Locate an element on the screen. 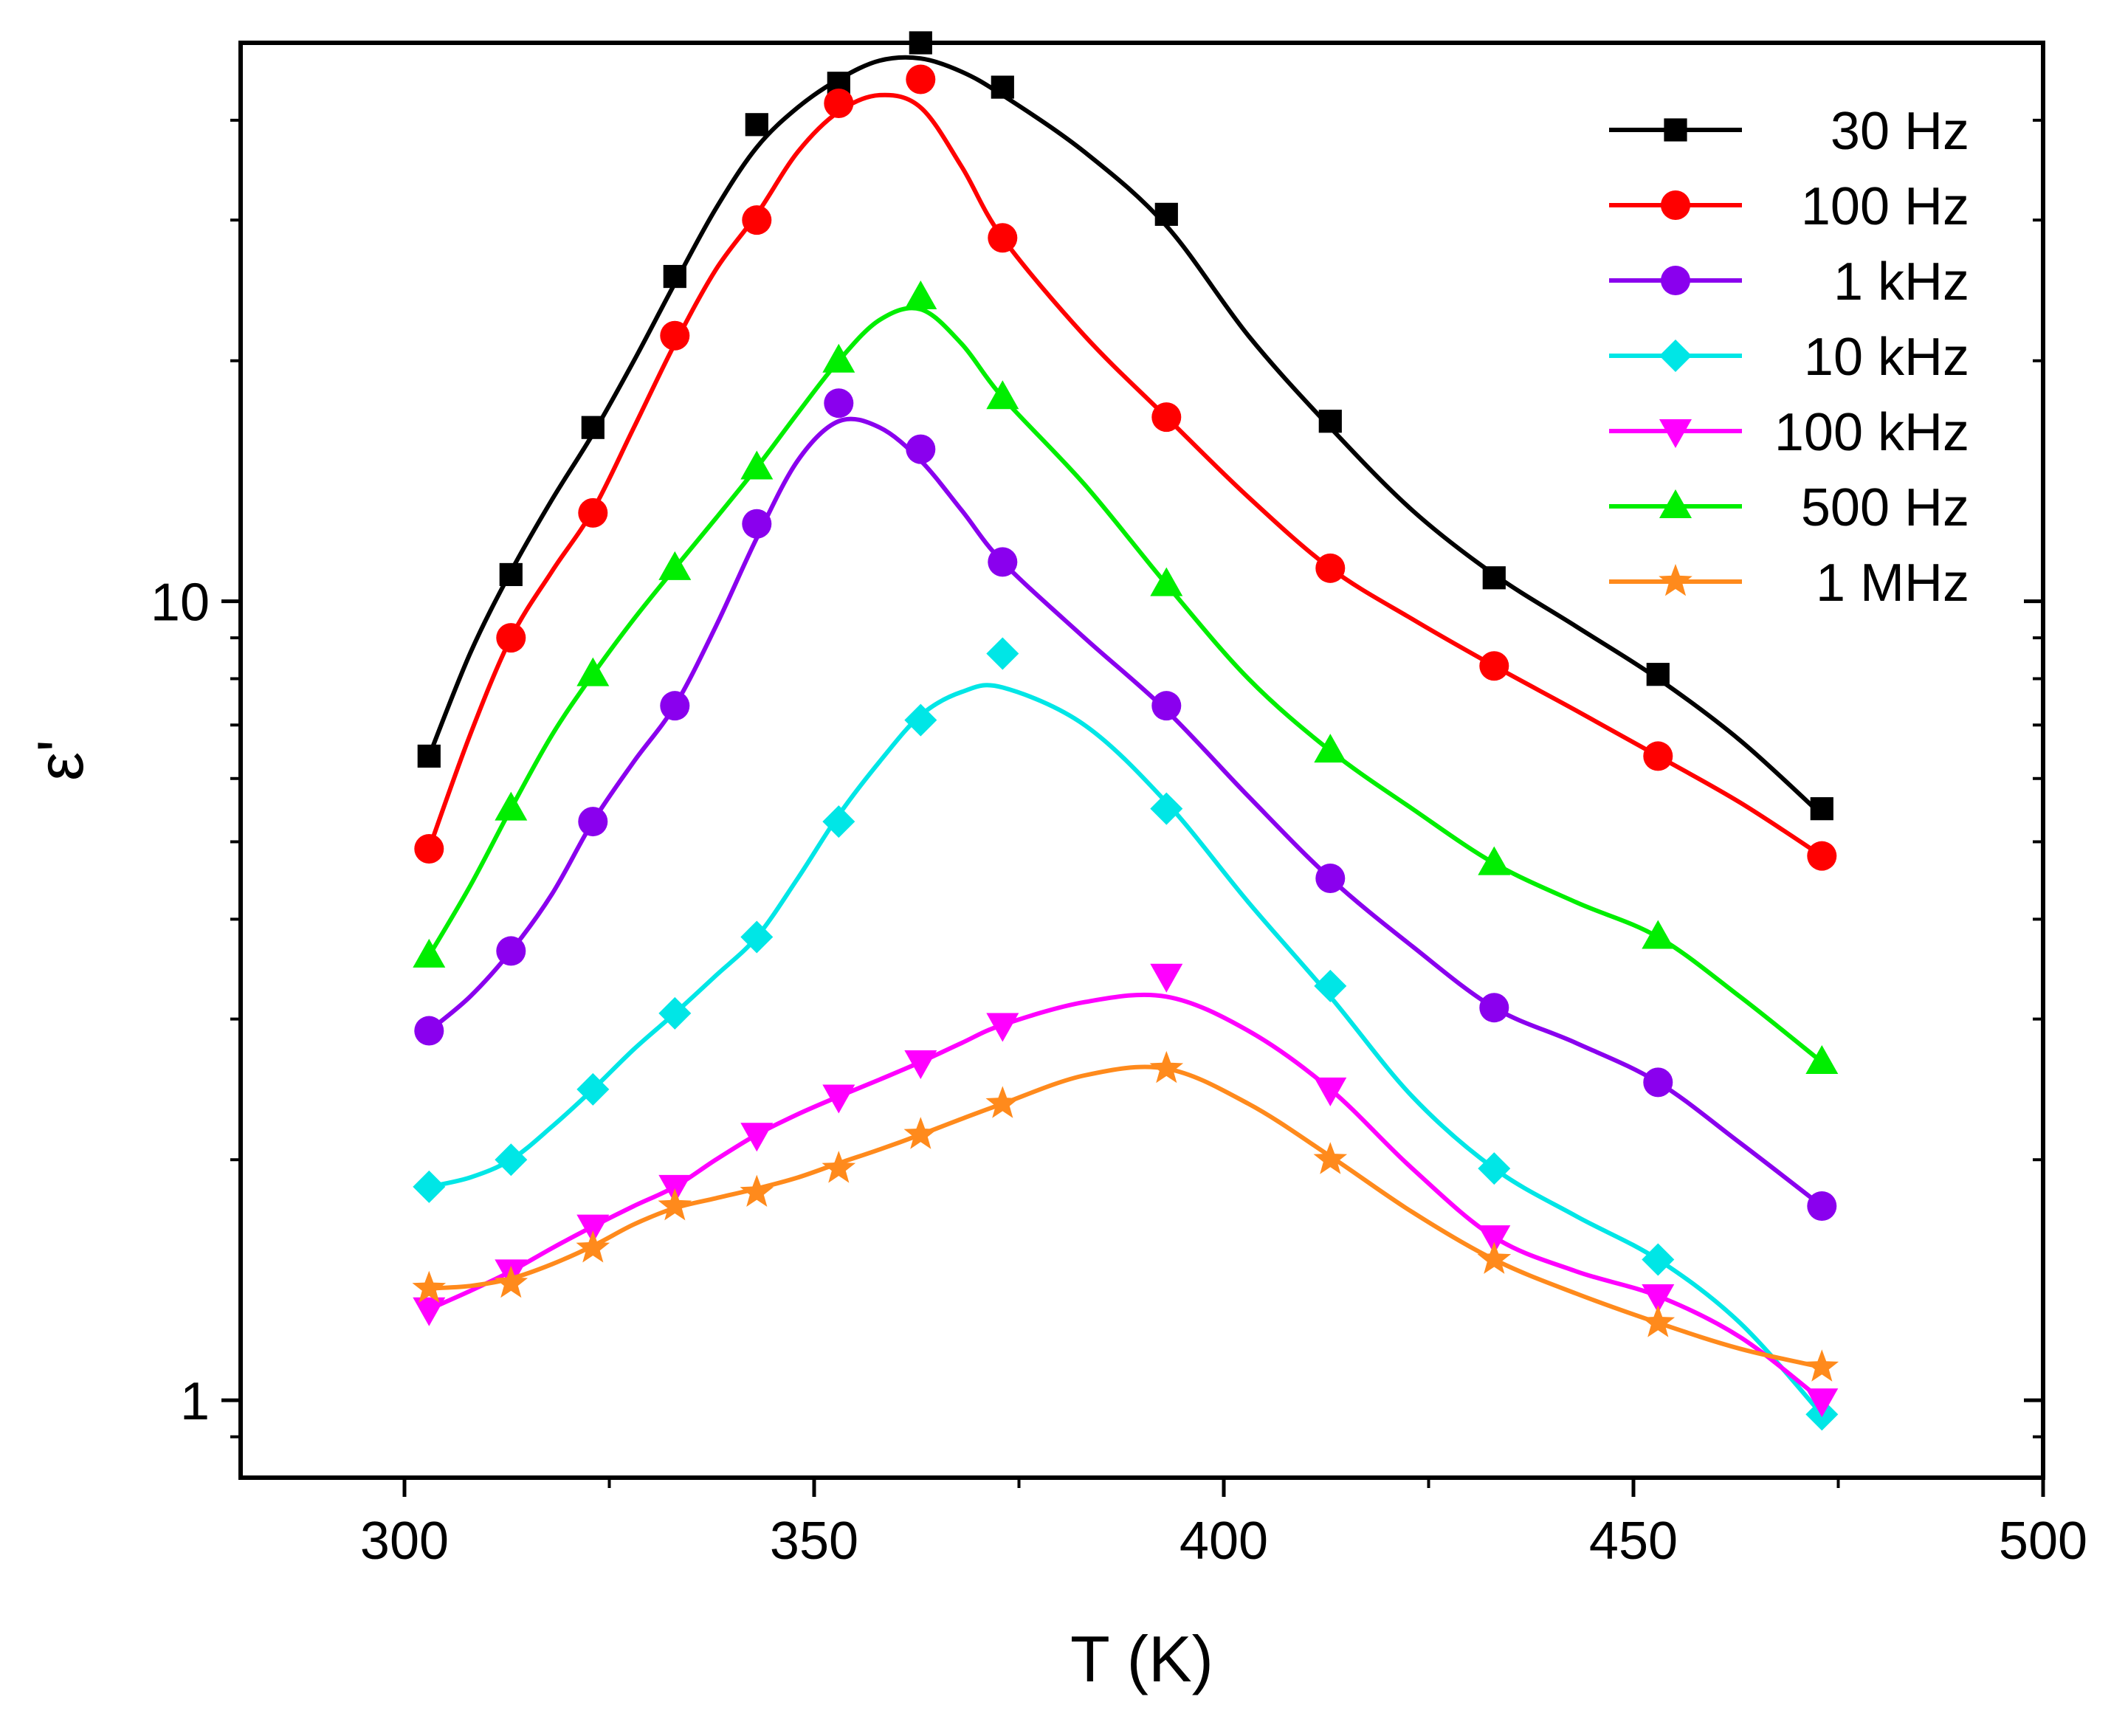  legend-label: 1 MHz is located at coordinates (1892, 583).